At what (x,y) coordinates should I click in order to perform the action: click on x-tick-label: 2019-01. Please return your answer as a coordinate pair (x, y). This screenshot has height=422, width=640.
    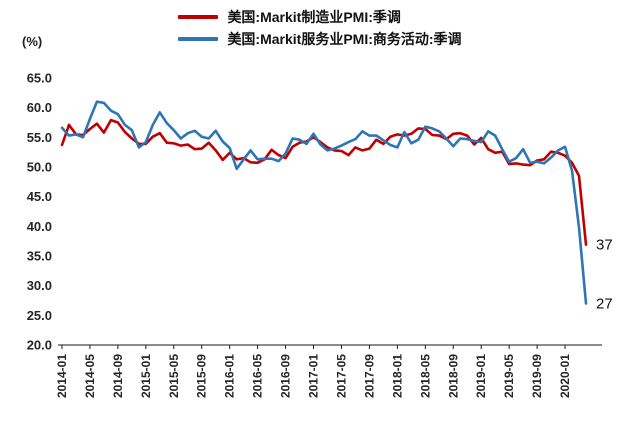
    Looking at the image, I should click on (481, 376).